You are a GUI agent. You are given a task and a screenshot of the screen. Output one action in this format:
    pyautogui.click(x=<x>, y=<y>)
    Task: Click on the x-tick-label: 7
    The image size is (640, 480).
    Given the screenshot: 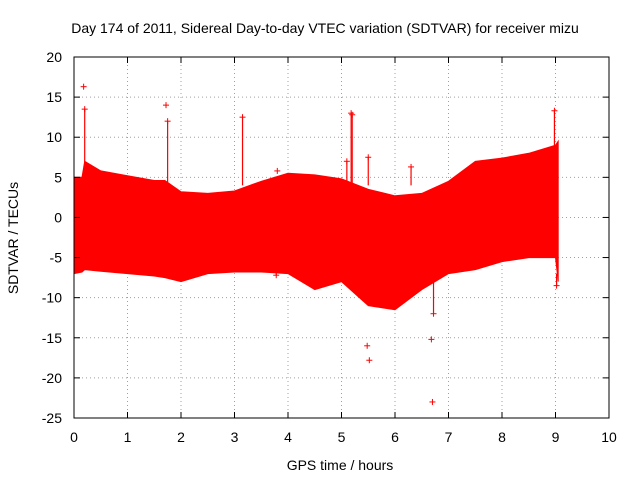 What is the action you would take?
    pyautogui.click(x=449, y=437)
    